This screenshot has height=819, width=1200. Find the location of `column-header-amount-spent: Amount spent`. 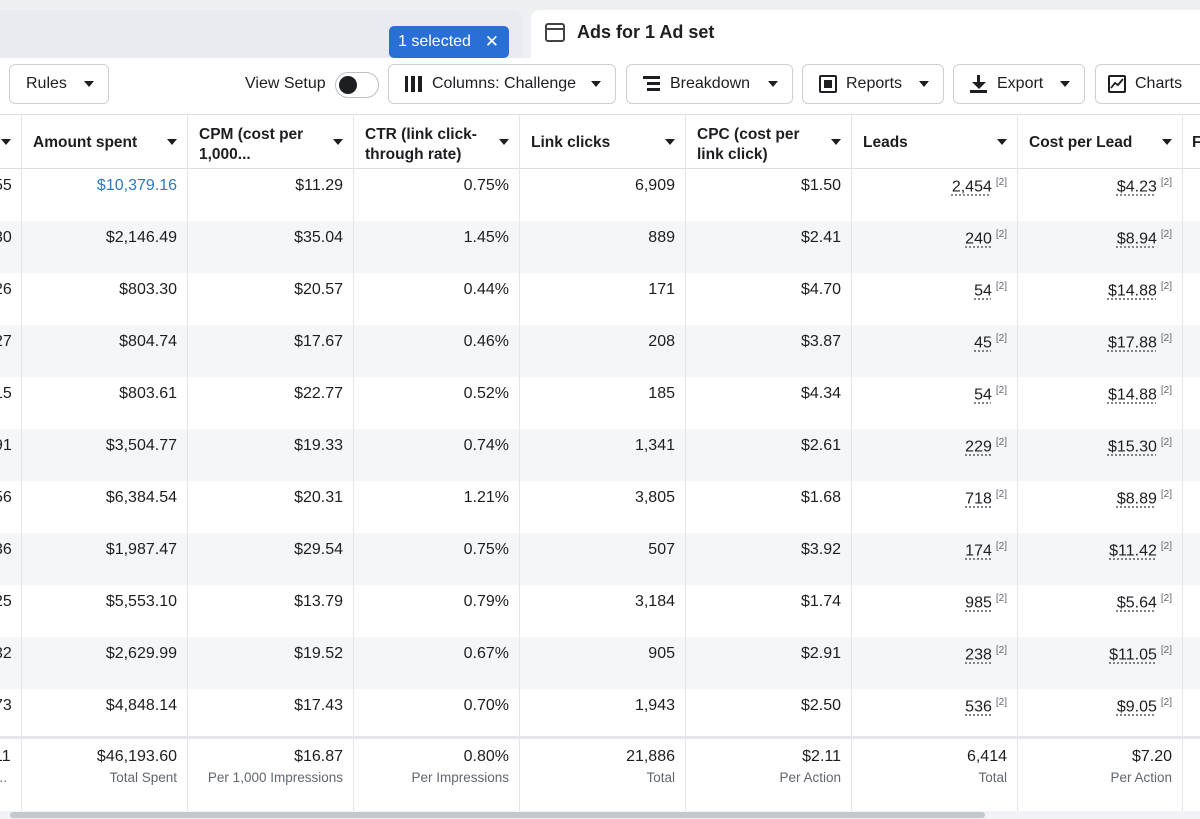

column-header-amount-spent: Amount spent is located at coordinates (104, 142).